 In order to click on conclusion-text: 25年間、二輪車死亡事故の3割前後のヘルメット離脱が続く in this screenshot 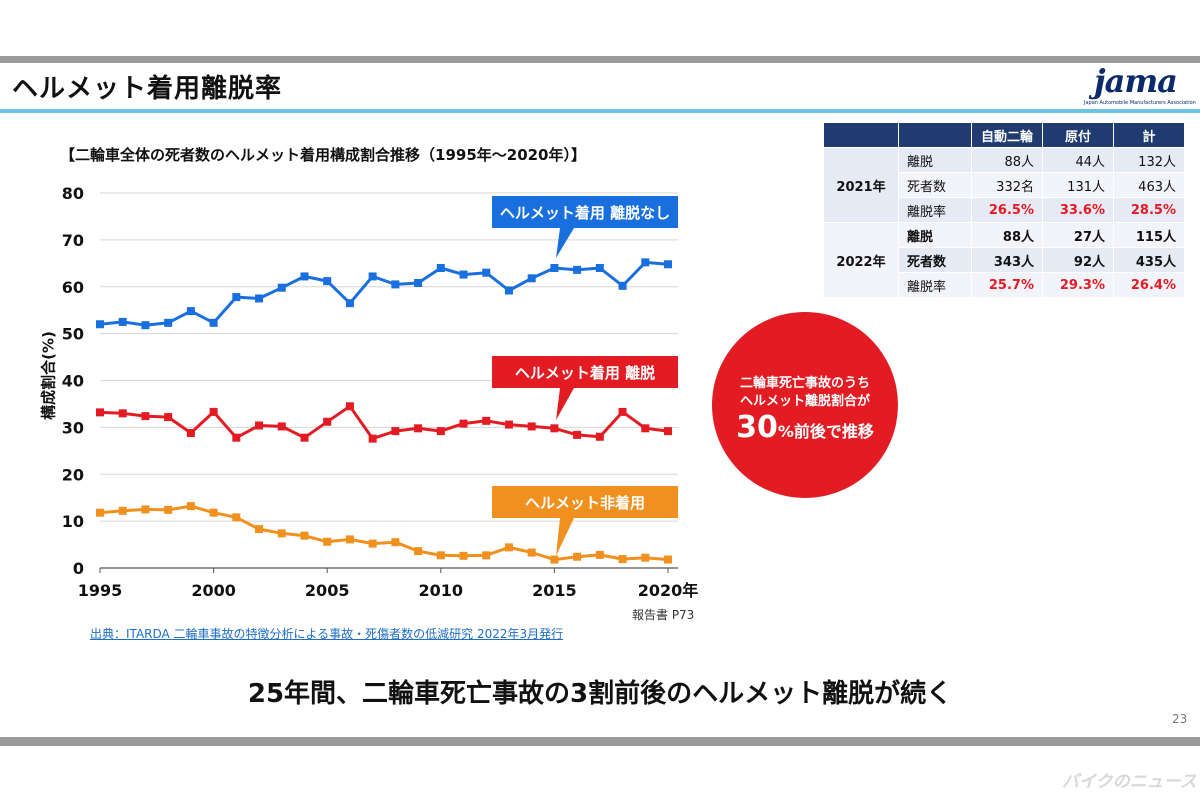, I will do `click(600, 694)`.